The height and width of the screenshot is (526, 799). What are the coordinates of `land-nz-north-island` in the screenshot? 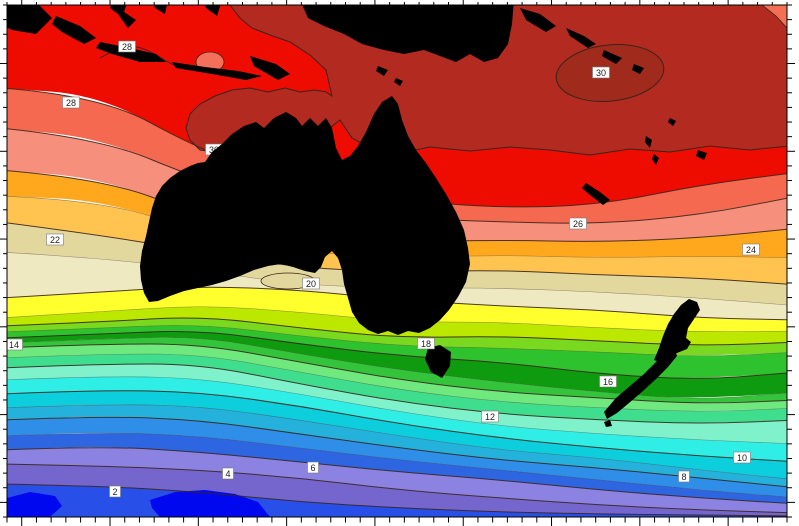 It's located at (677, 330).